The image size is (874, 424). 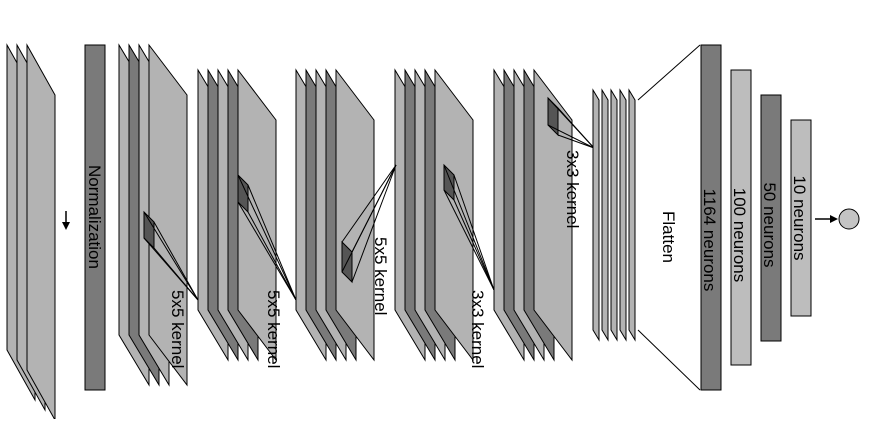 I want to click on normalization-label: Normalization, so click(x=94, y=217).